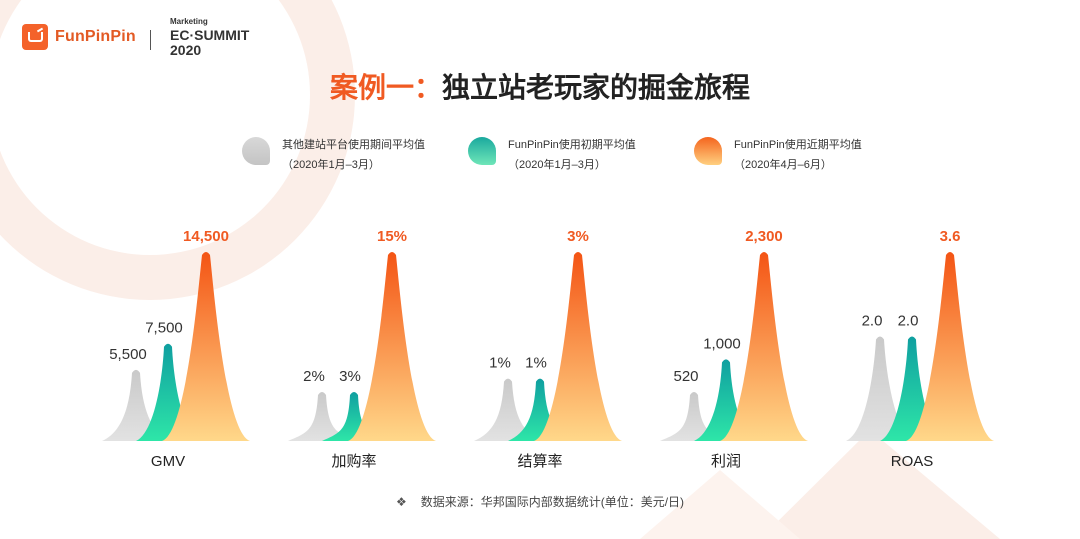 The image size is (1080, 539). I want to click on legend-swatch-orange, so click(708, 151).